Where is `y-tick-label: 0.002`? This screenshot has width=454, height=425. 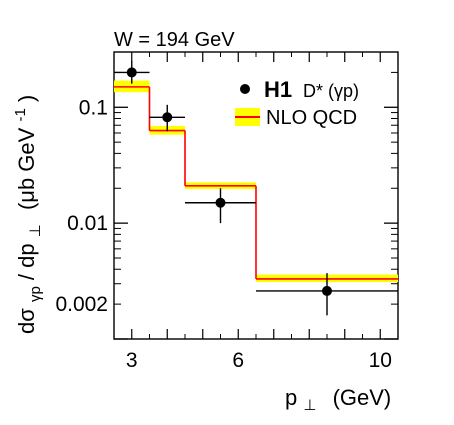 y-tick-label: 0.002 is located at coordinates (81, 304).